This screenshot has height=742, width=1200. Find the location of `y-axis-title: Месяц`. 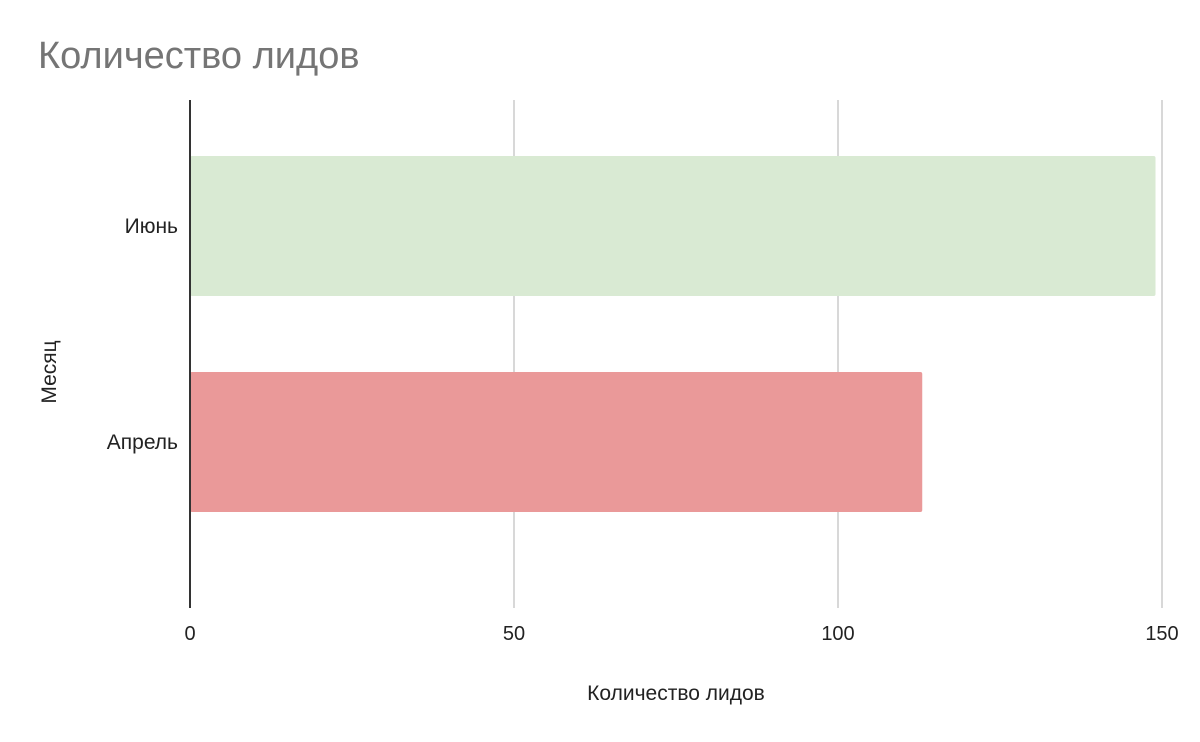

y-axis-title: Месяц is located at coordinates (49, 371).